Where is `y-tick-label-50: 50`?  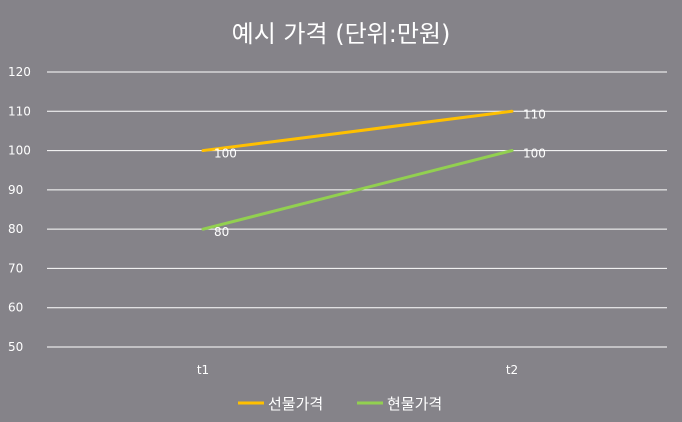
y-tick-label-50: 50 is located at coordinates (15, 347).